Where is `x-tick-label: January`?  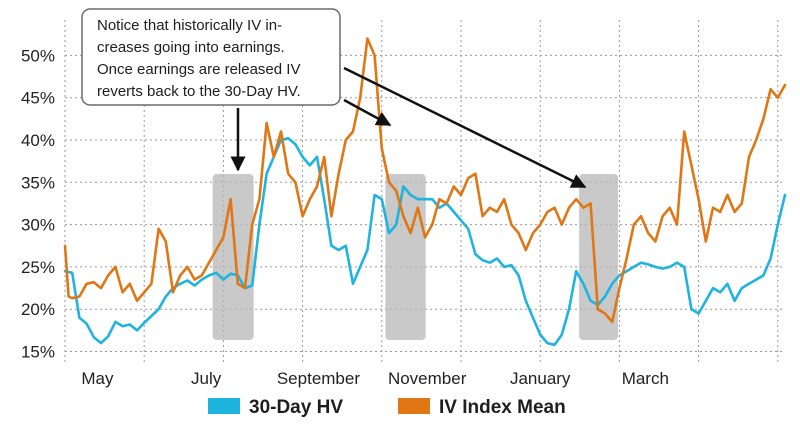 x-tick-label: January is located at coordinates (540, 378).